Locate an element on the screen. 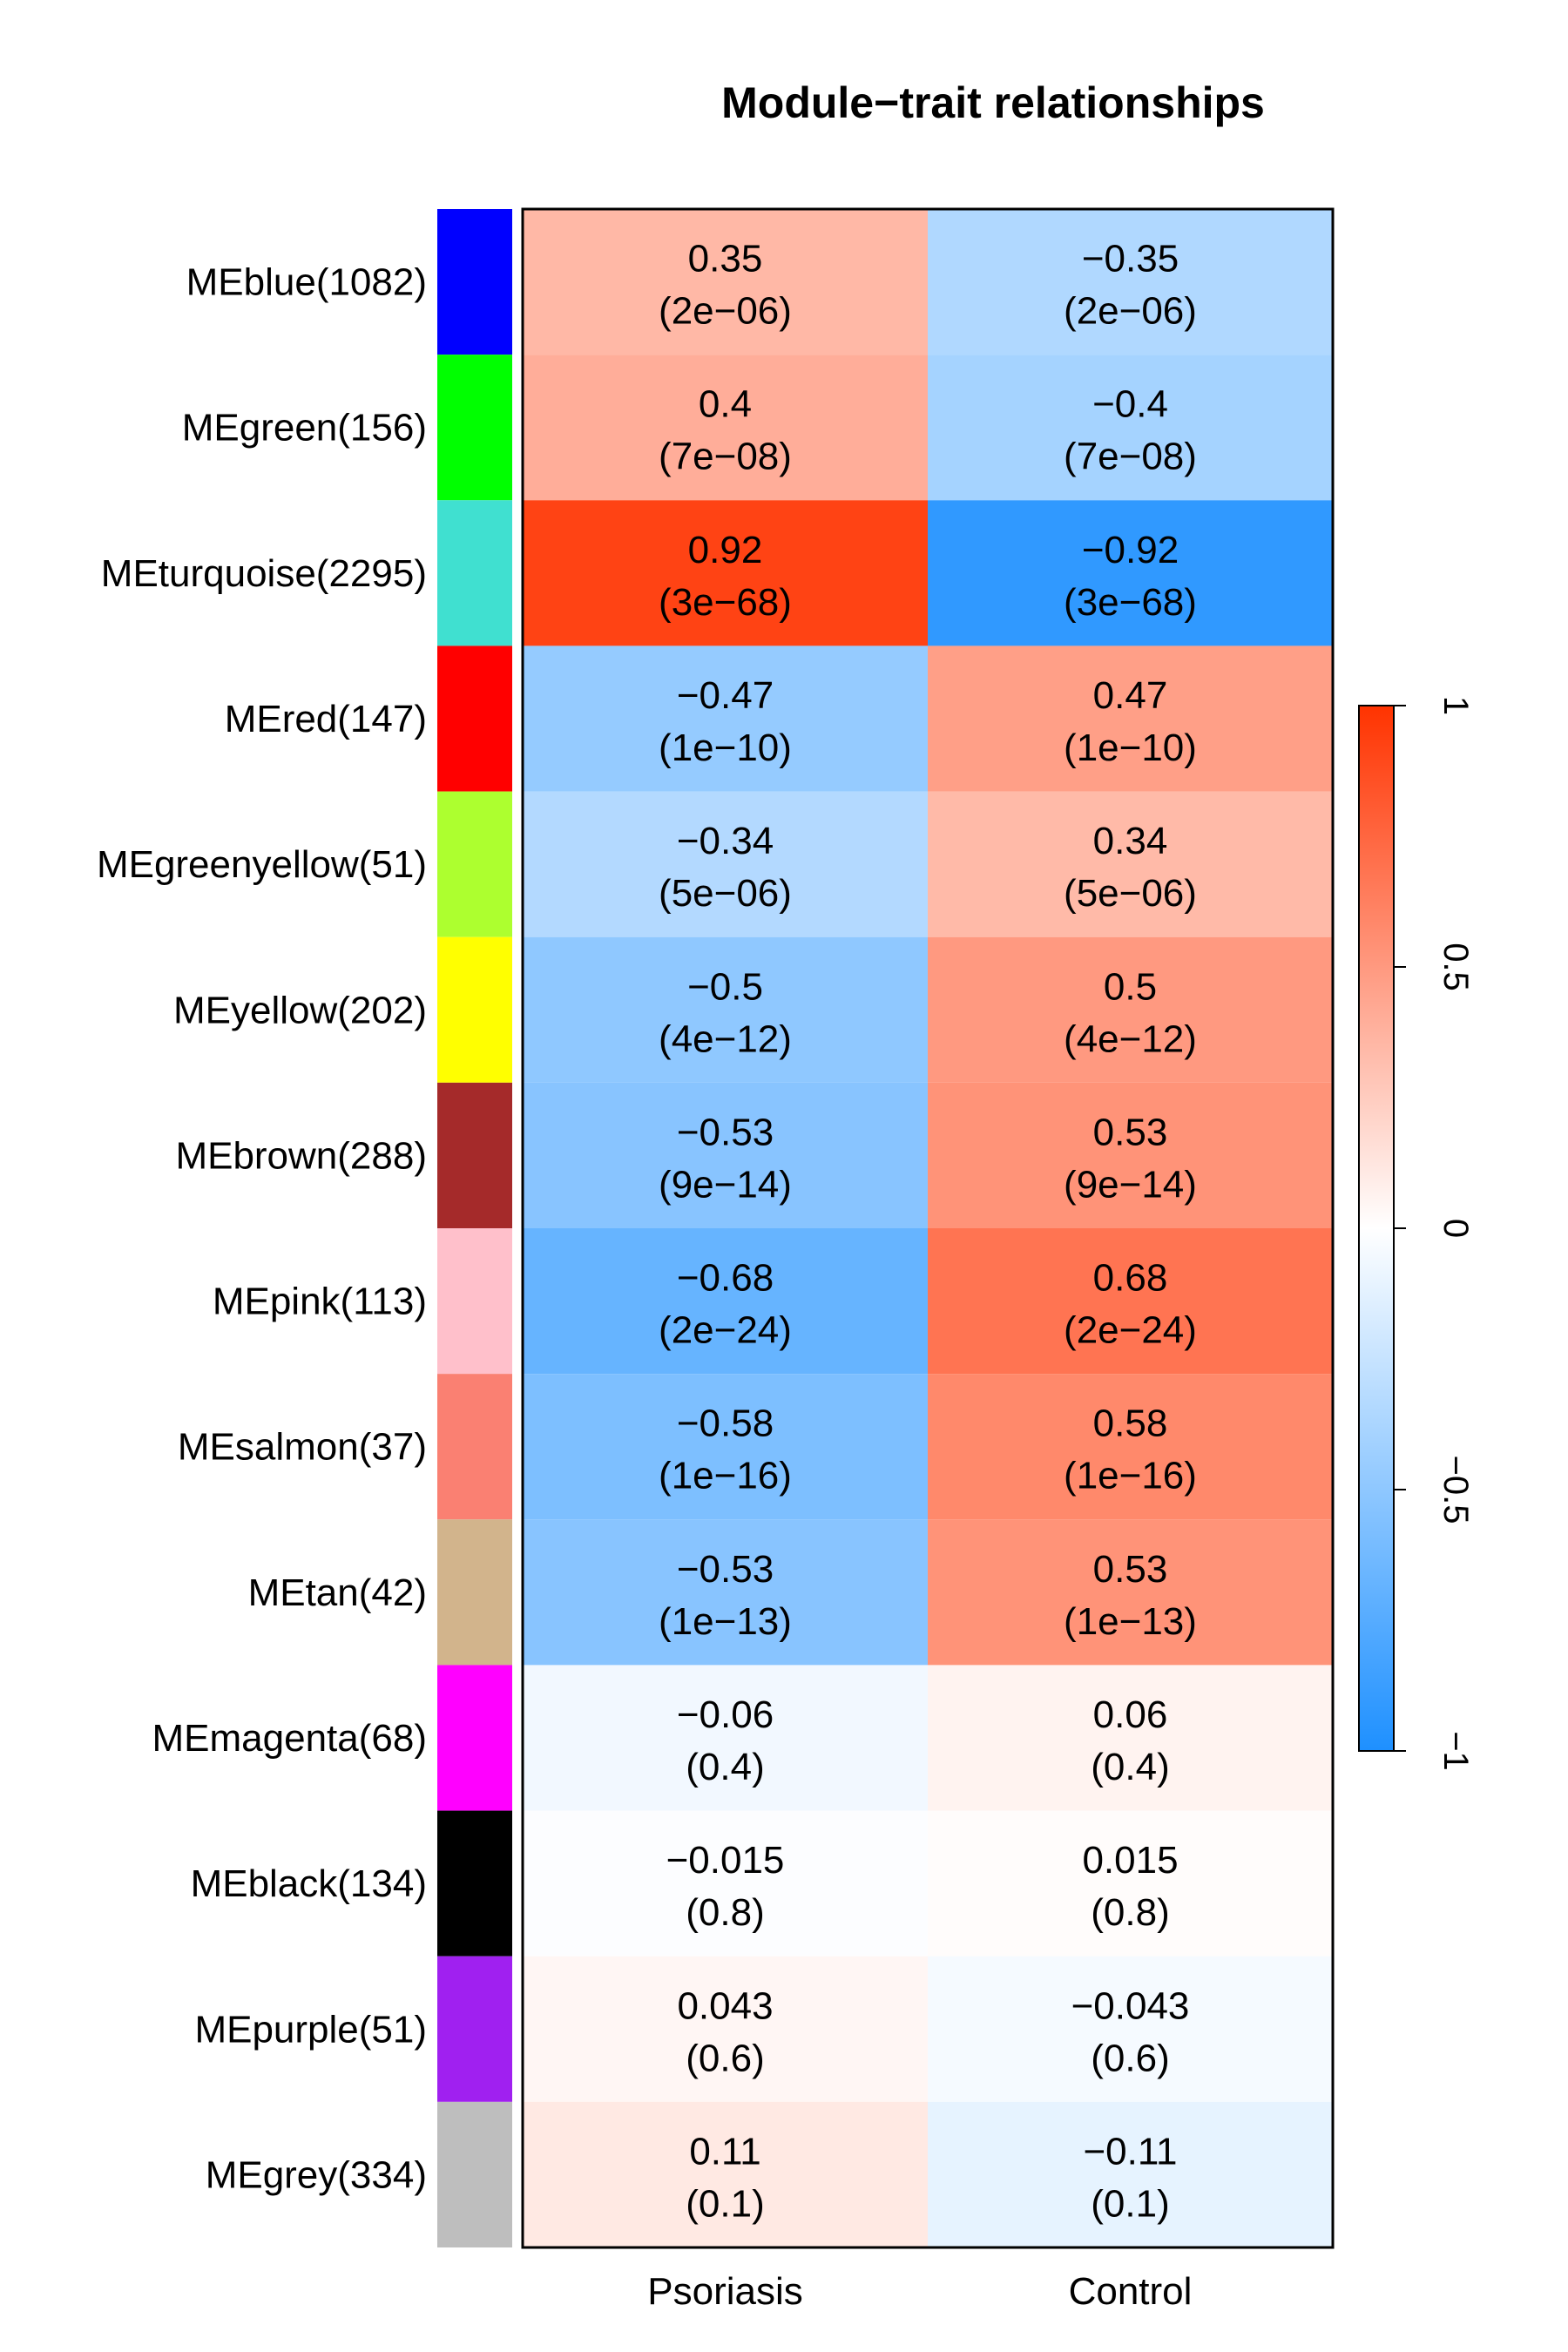  cell-pvalue-label: (7e−08) is located at coordinates (1130, 457).